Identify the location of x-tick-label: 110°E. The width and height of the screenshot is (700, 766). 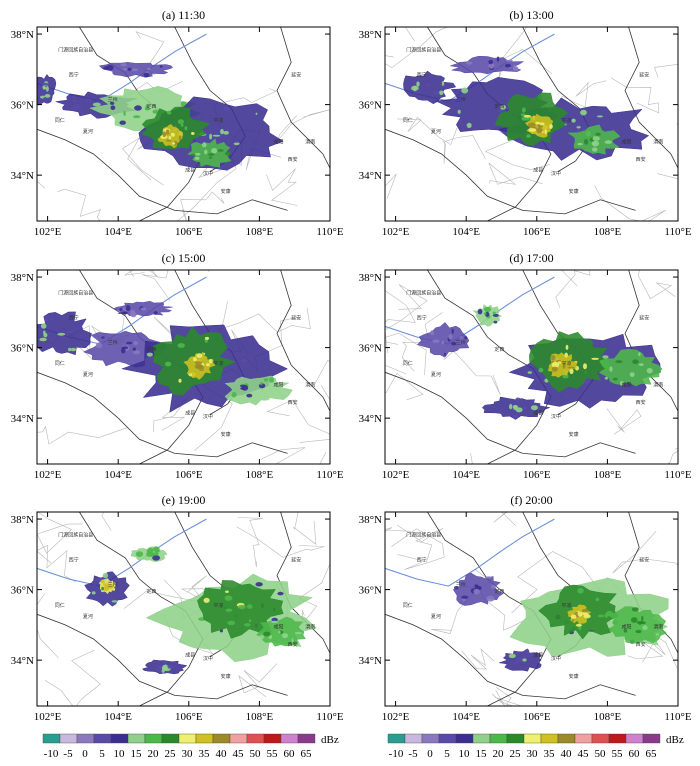
(329, 717).